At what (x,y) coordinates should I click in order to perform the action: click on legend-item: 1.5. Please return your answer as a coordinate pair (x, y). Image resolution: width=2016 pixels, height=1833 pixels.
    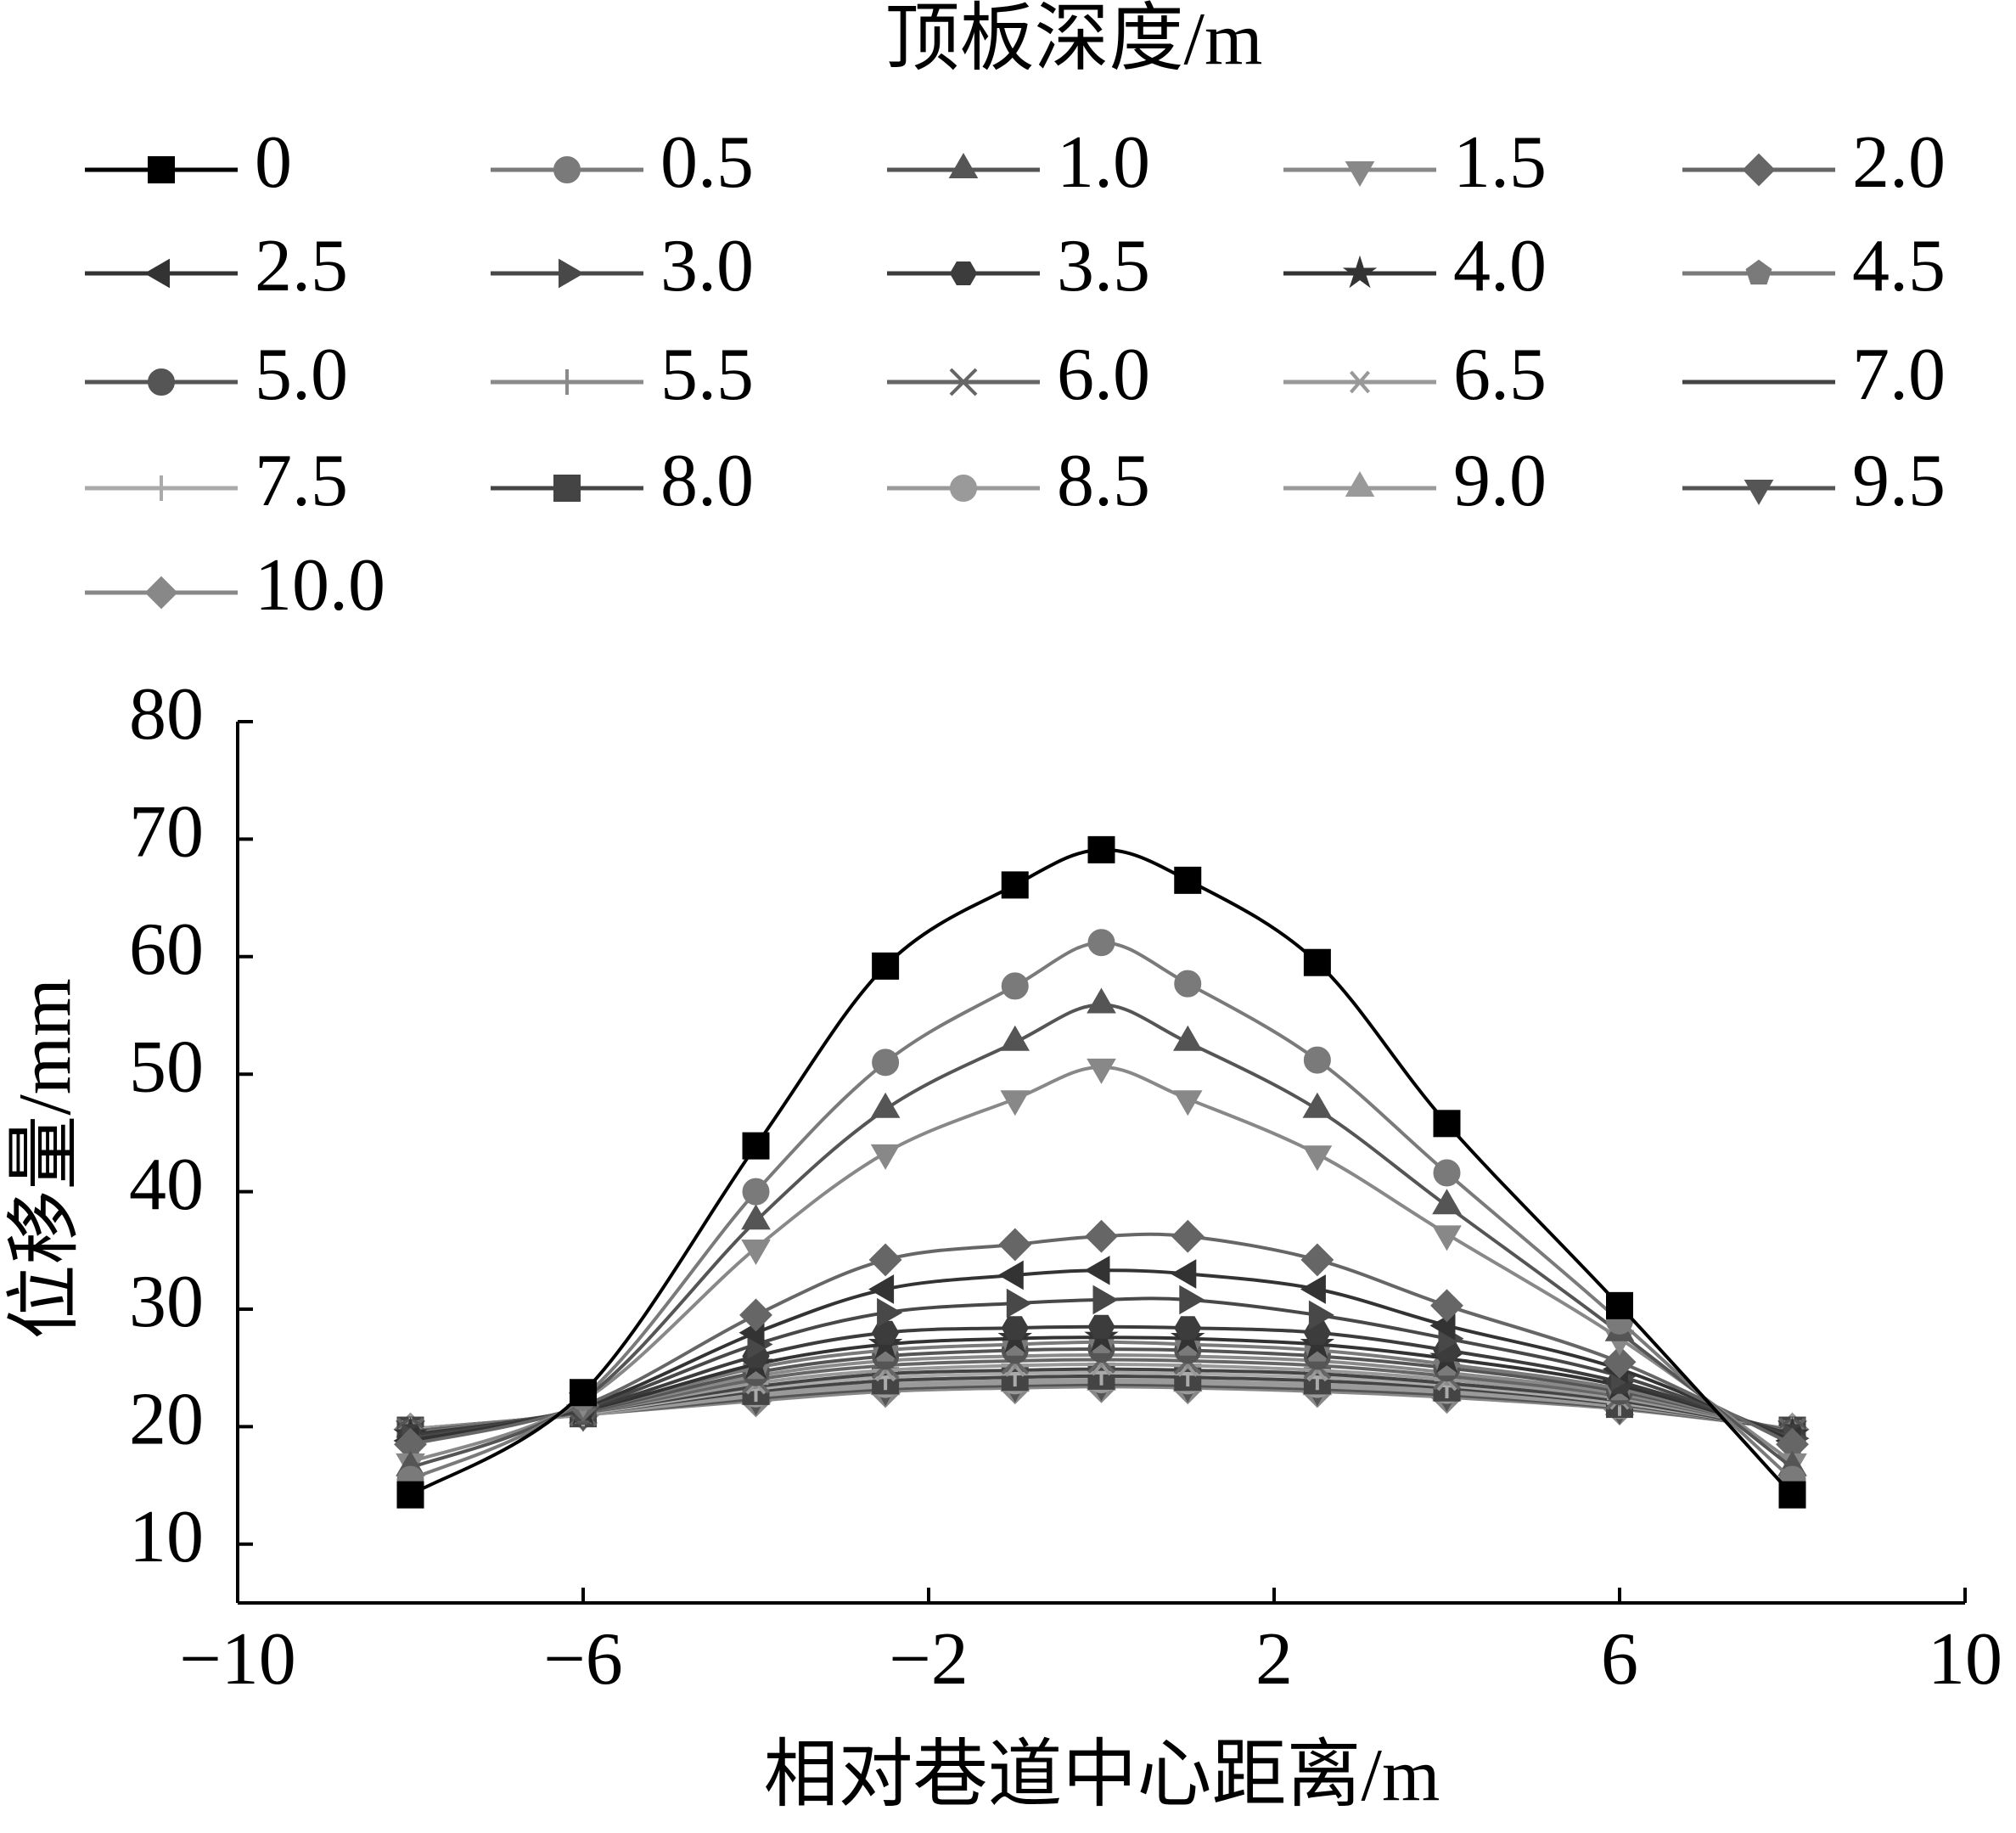
    Looking at the image, I should click on (1415, 162).